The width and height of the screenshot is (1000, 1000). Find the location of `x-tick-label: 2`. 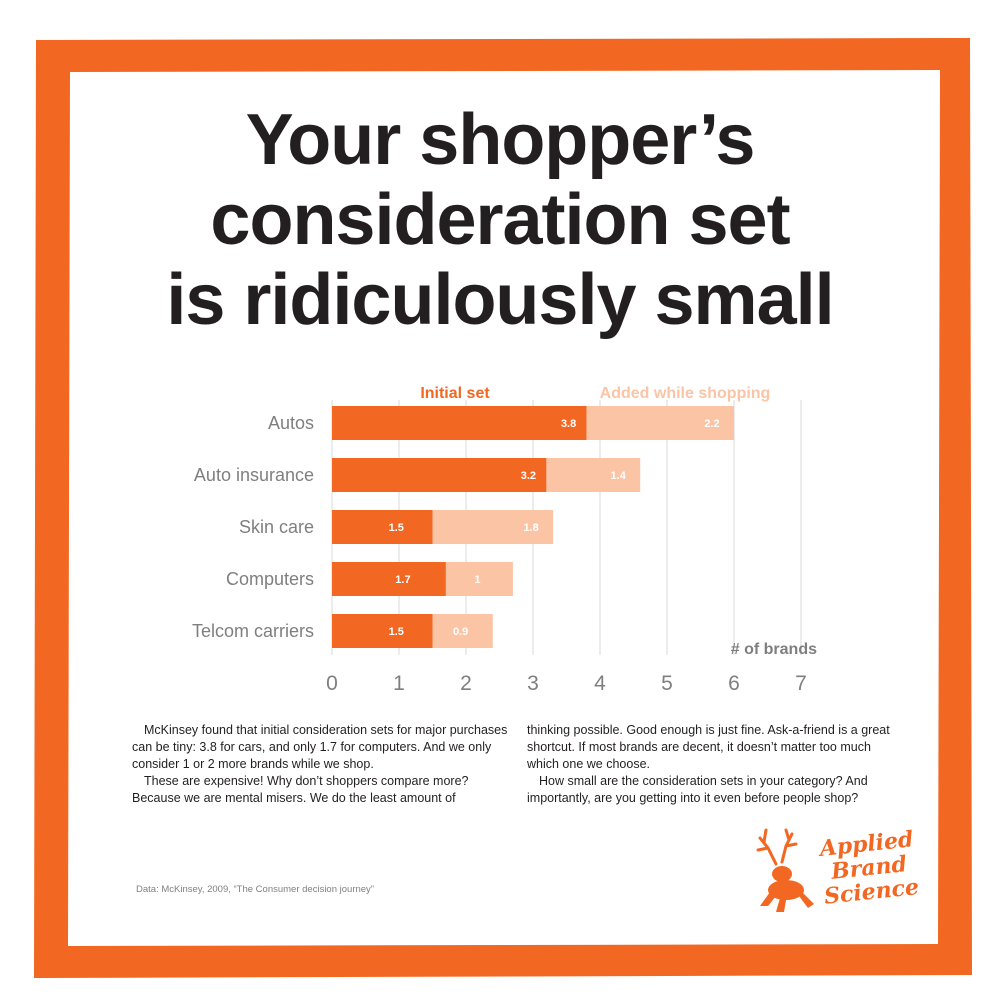

x-tick-label: 2 is located at coordinates (466, 683).